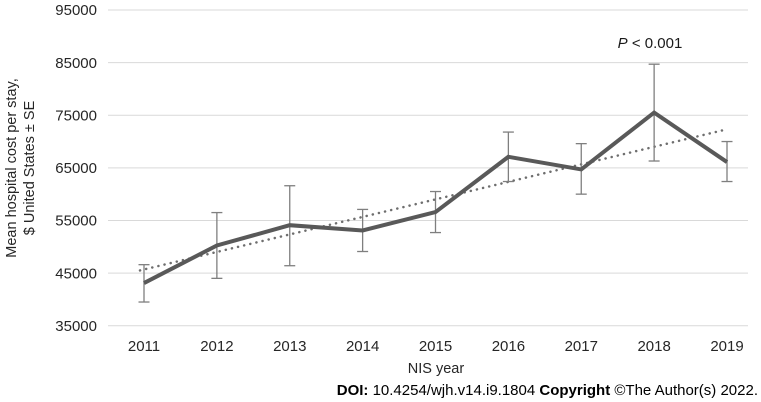 The image size is (761, 402). What do you see at coordinates (76, 10) in the screenshot?
I see `y-tick-label: 95000` at bounding box center [76, 10].